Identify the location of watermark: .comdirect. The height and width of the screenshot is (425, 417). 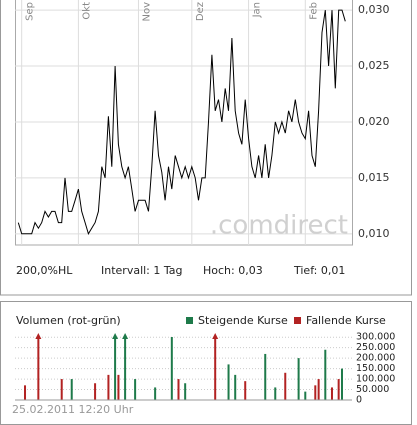
(279, 226).